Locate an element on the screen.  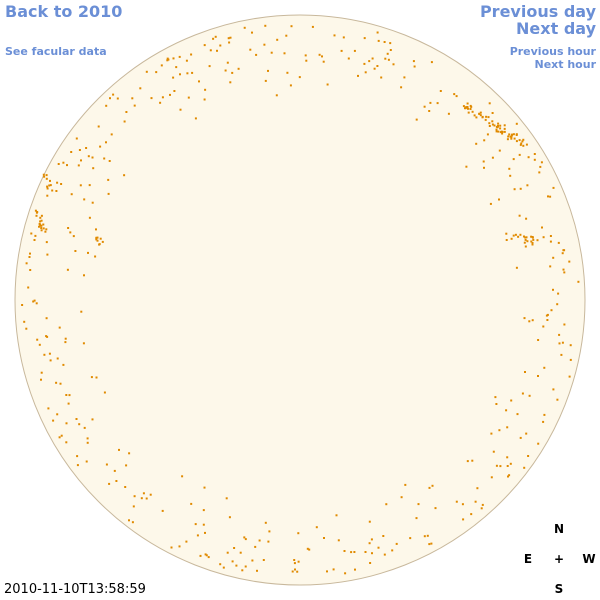
facular-data-link: See facular data is located at coordinates (56, 51).